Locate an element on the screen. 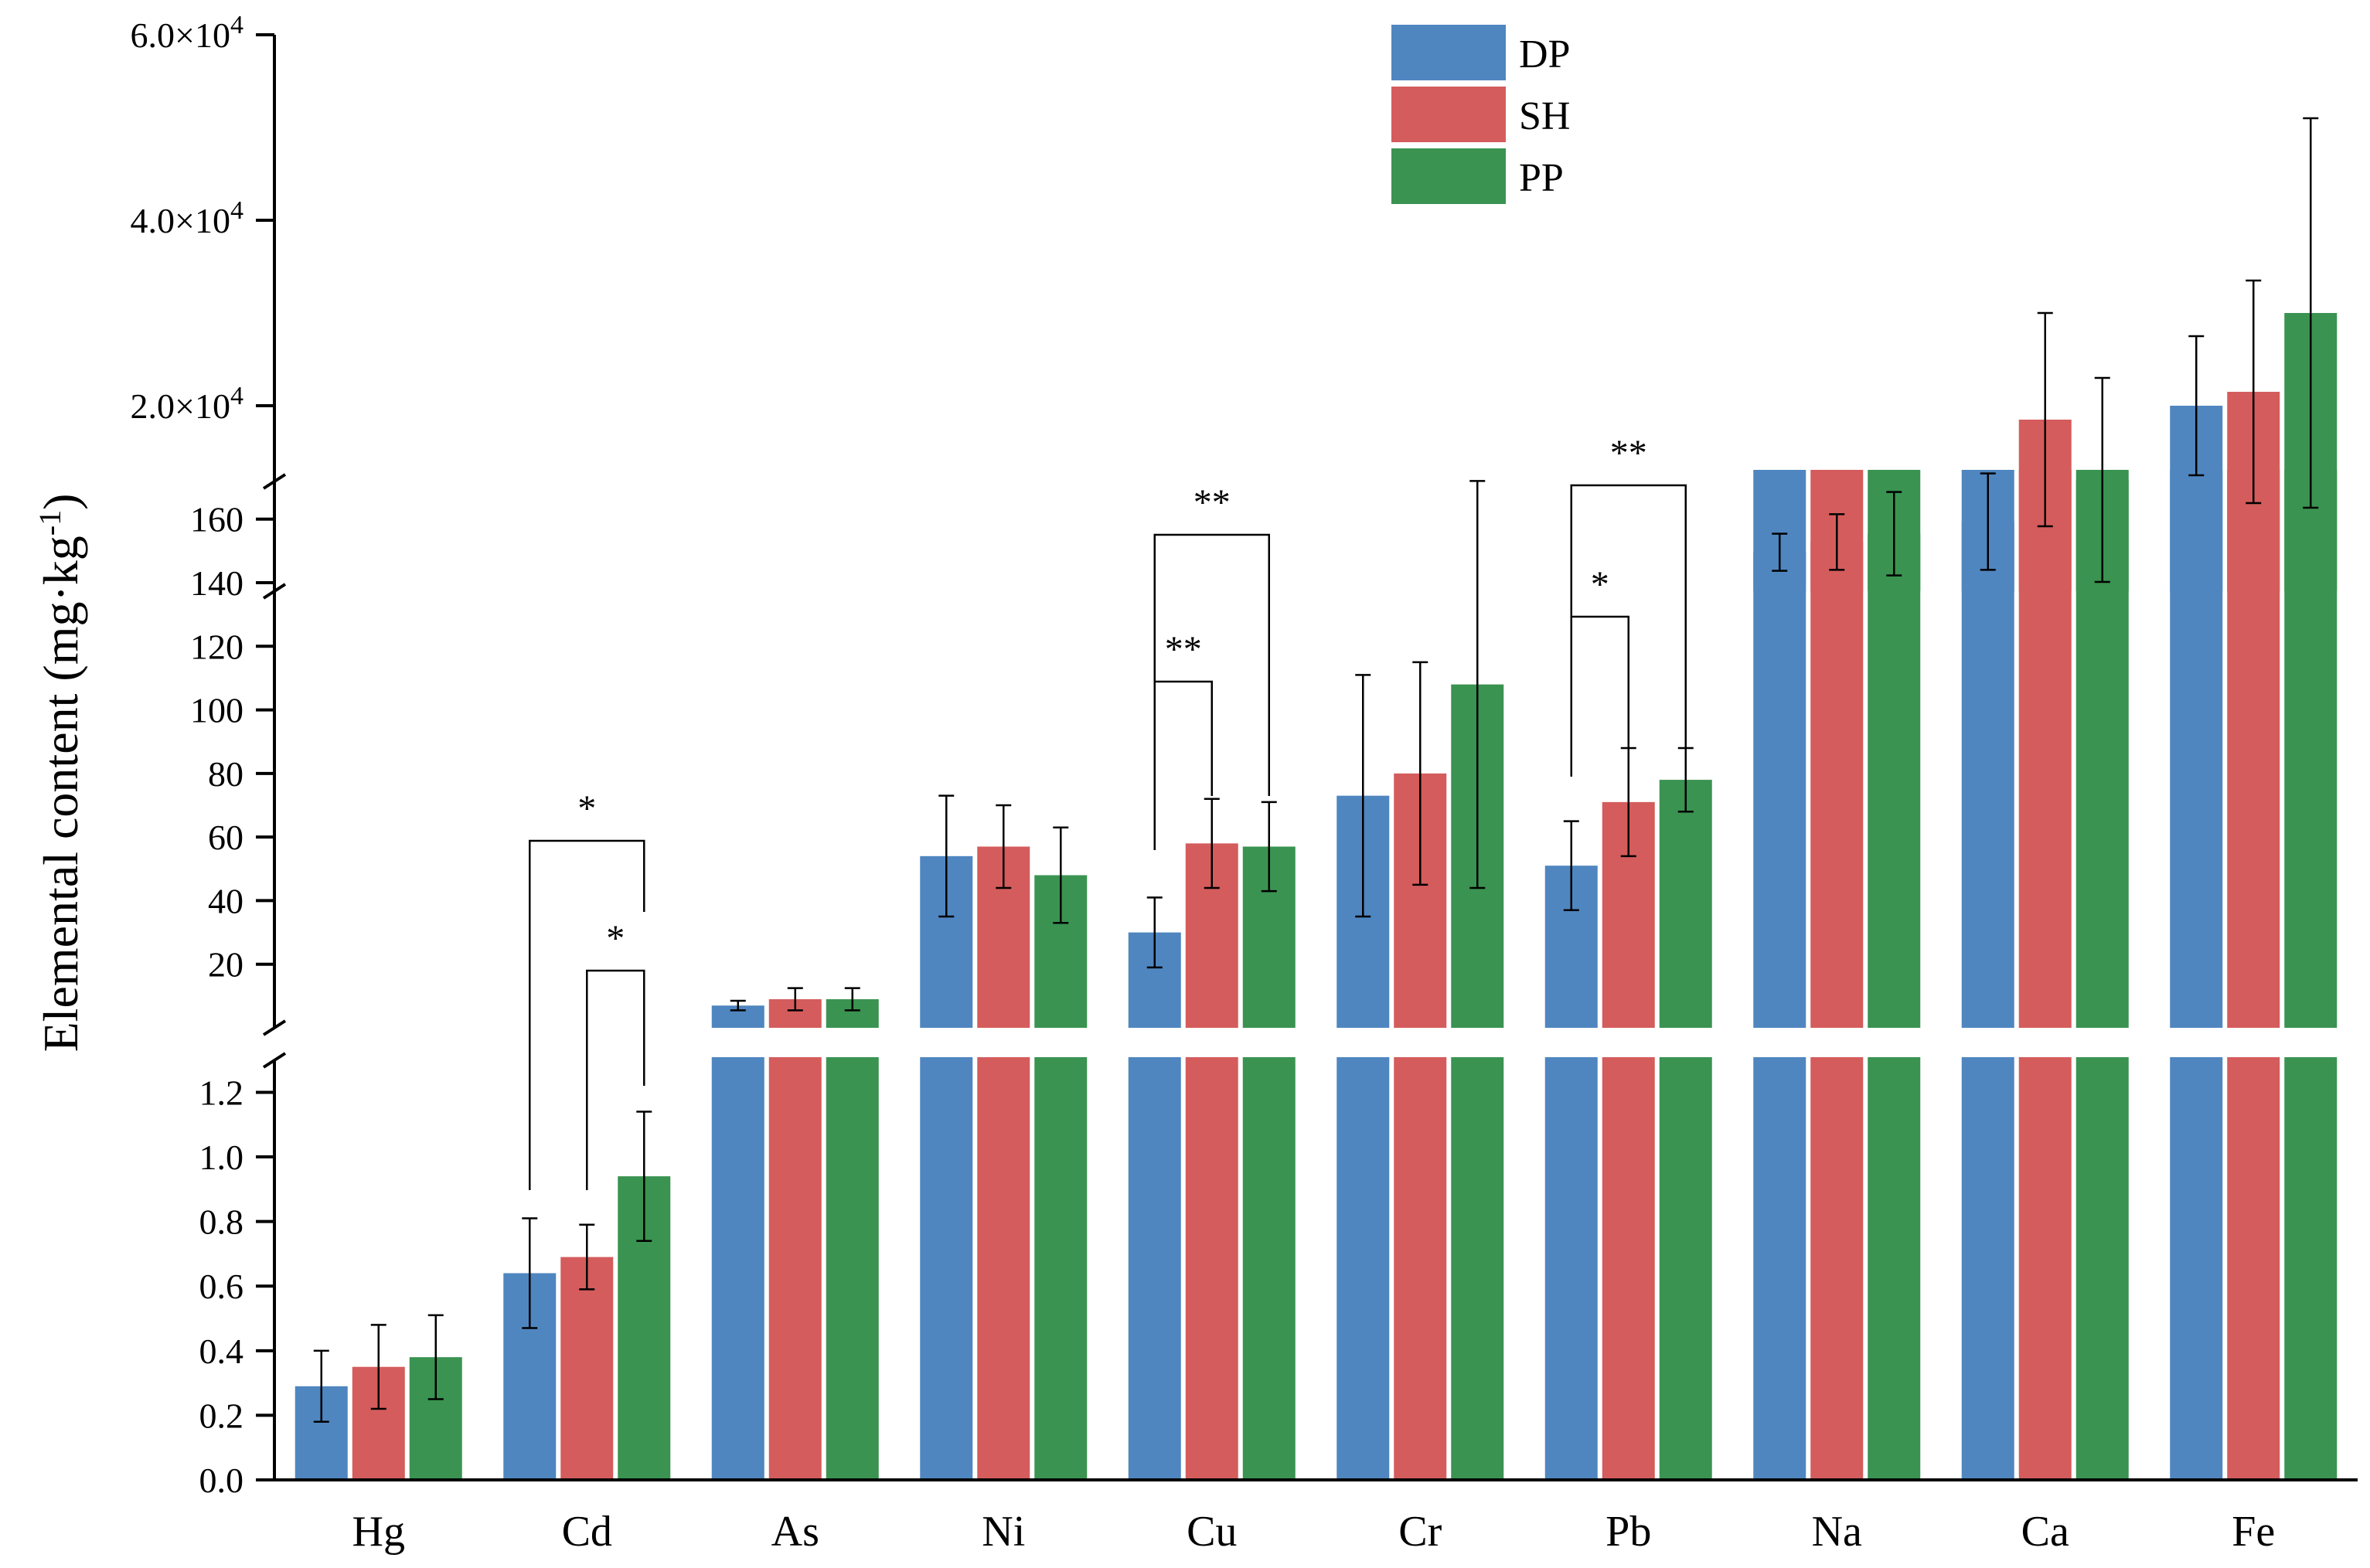 The image size is (2370, 1568). category-label-cu: Cu is located at coordinates (1212, 1532).